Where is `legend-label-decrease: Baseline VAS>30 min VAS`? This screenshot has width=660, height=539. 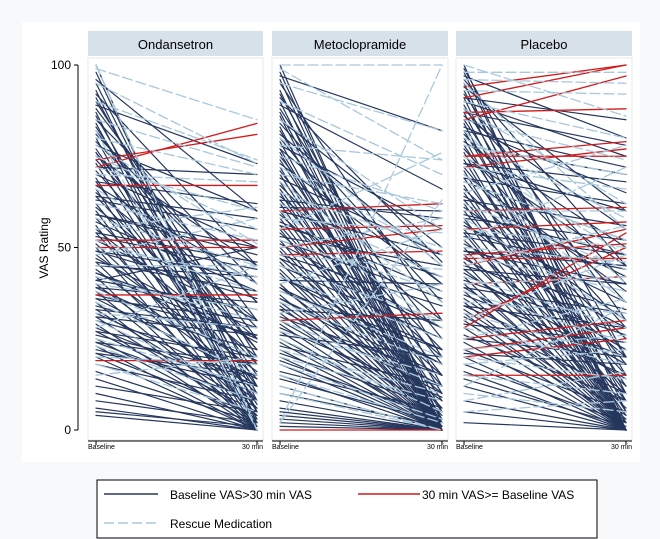 legend-label-decrease: Baseline VAS>30 min VAS is located at coordinates (241, 495).